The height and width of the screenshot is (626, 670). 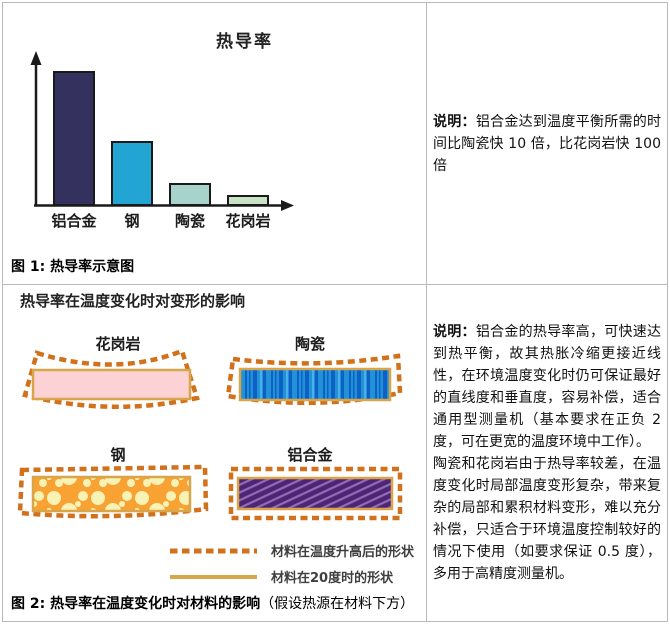 What do you see at coordinates (190, 194) in the screenshot?
I see `bar-陶瓷` at bounding box center [190, 194].